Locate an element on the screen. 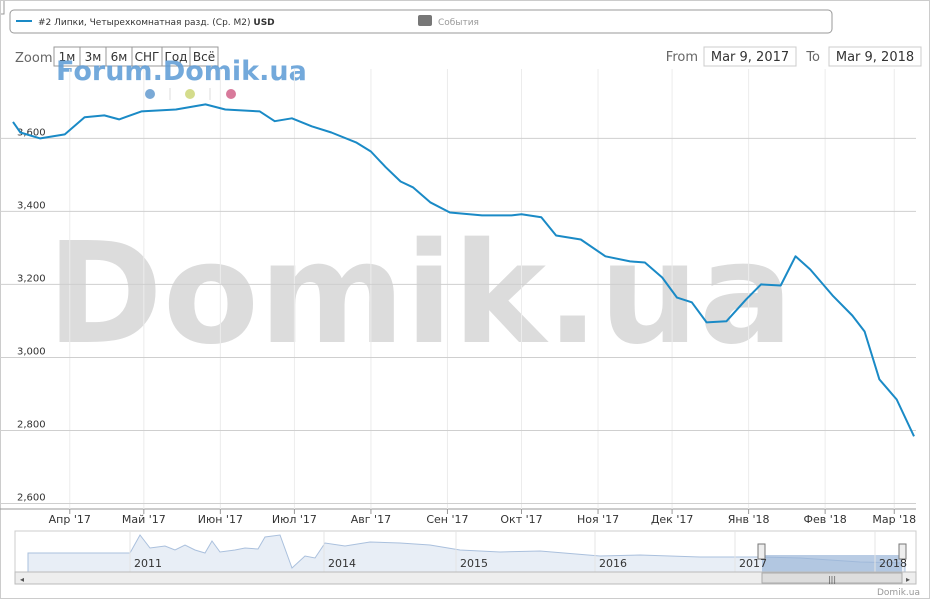 The height and width of the screenshot is (600, 931). navigator-year: 2014 is located at coordinates (342, 563).